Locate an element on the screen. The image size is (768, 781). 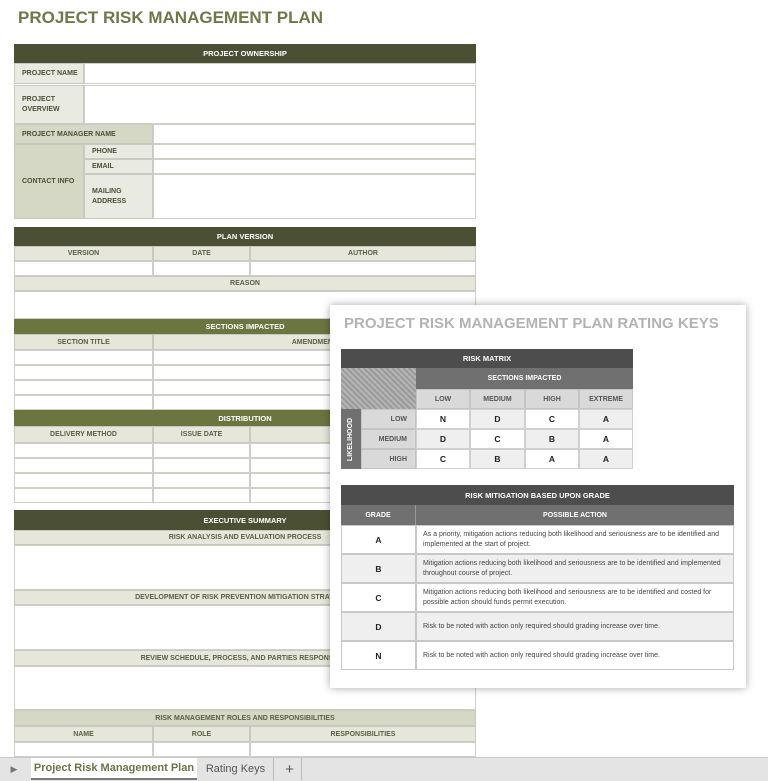
rating-keys-title: PROJECT RISK MANAGEMENT PLAN RATING KEYS is located at coordinates (531, 323).